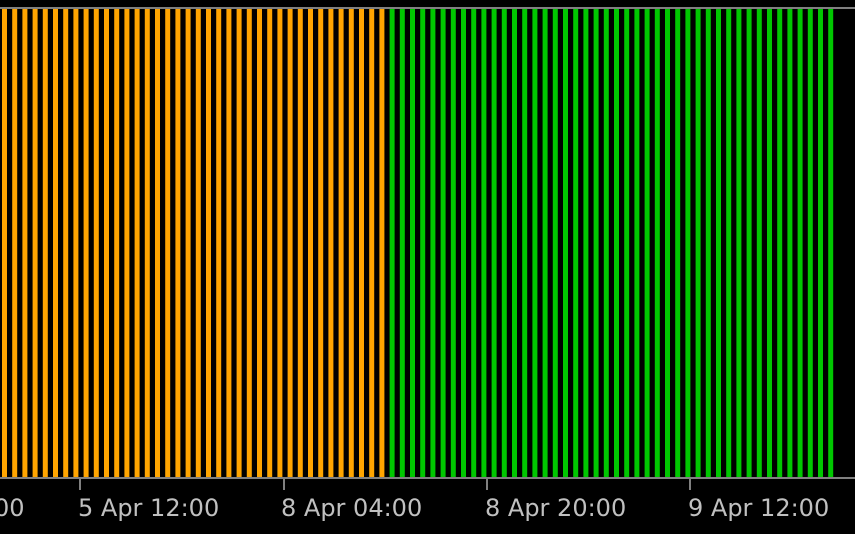 The width and height of the screenshot is (855, 534). Describe the element at coordinates (148, 508) in the screenshot. I see `x-tick-label: 5 Apr 12:00` at that location.